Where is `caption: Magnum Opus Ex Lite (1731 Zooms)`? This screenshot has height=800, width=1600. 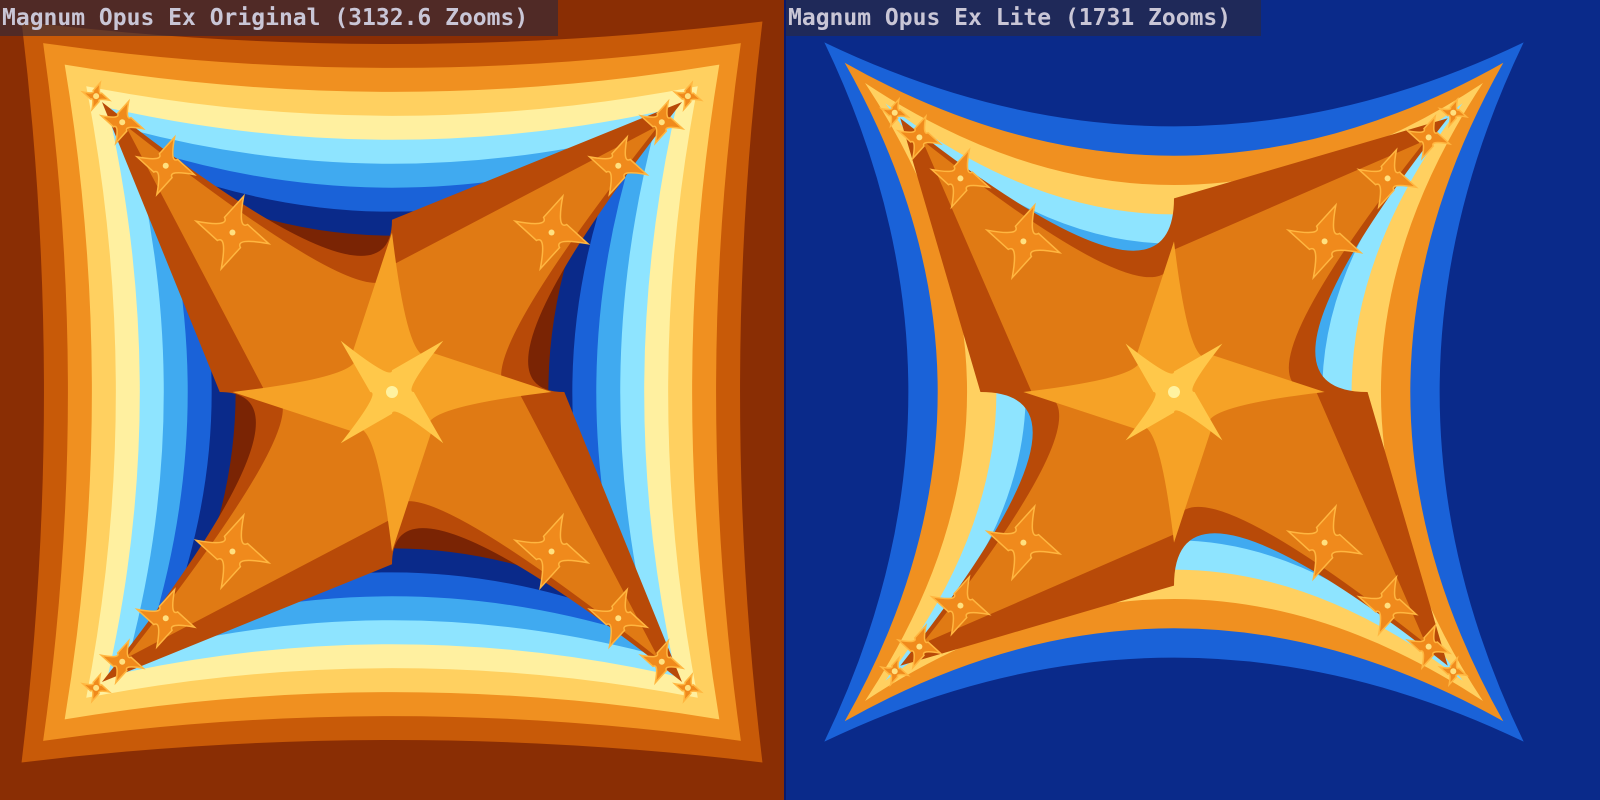
caption: Magnum Opus Ex Lite (1731 Zooms) is located at coordinates (1024, 18).